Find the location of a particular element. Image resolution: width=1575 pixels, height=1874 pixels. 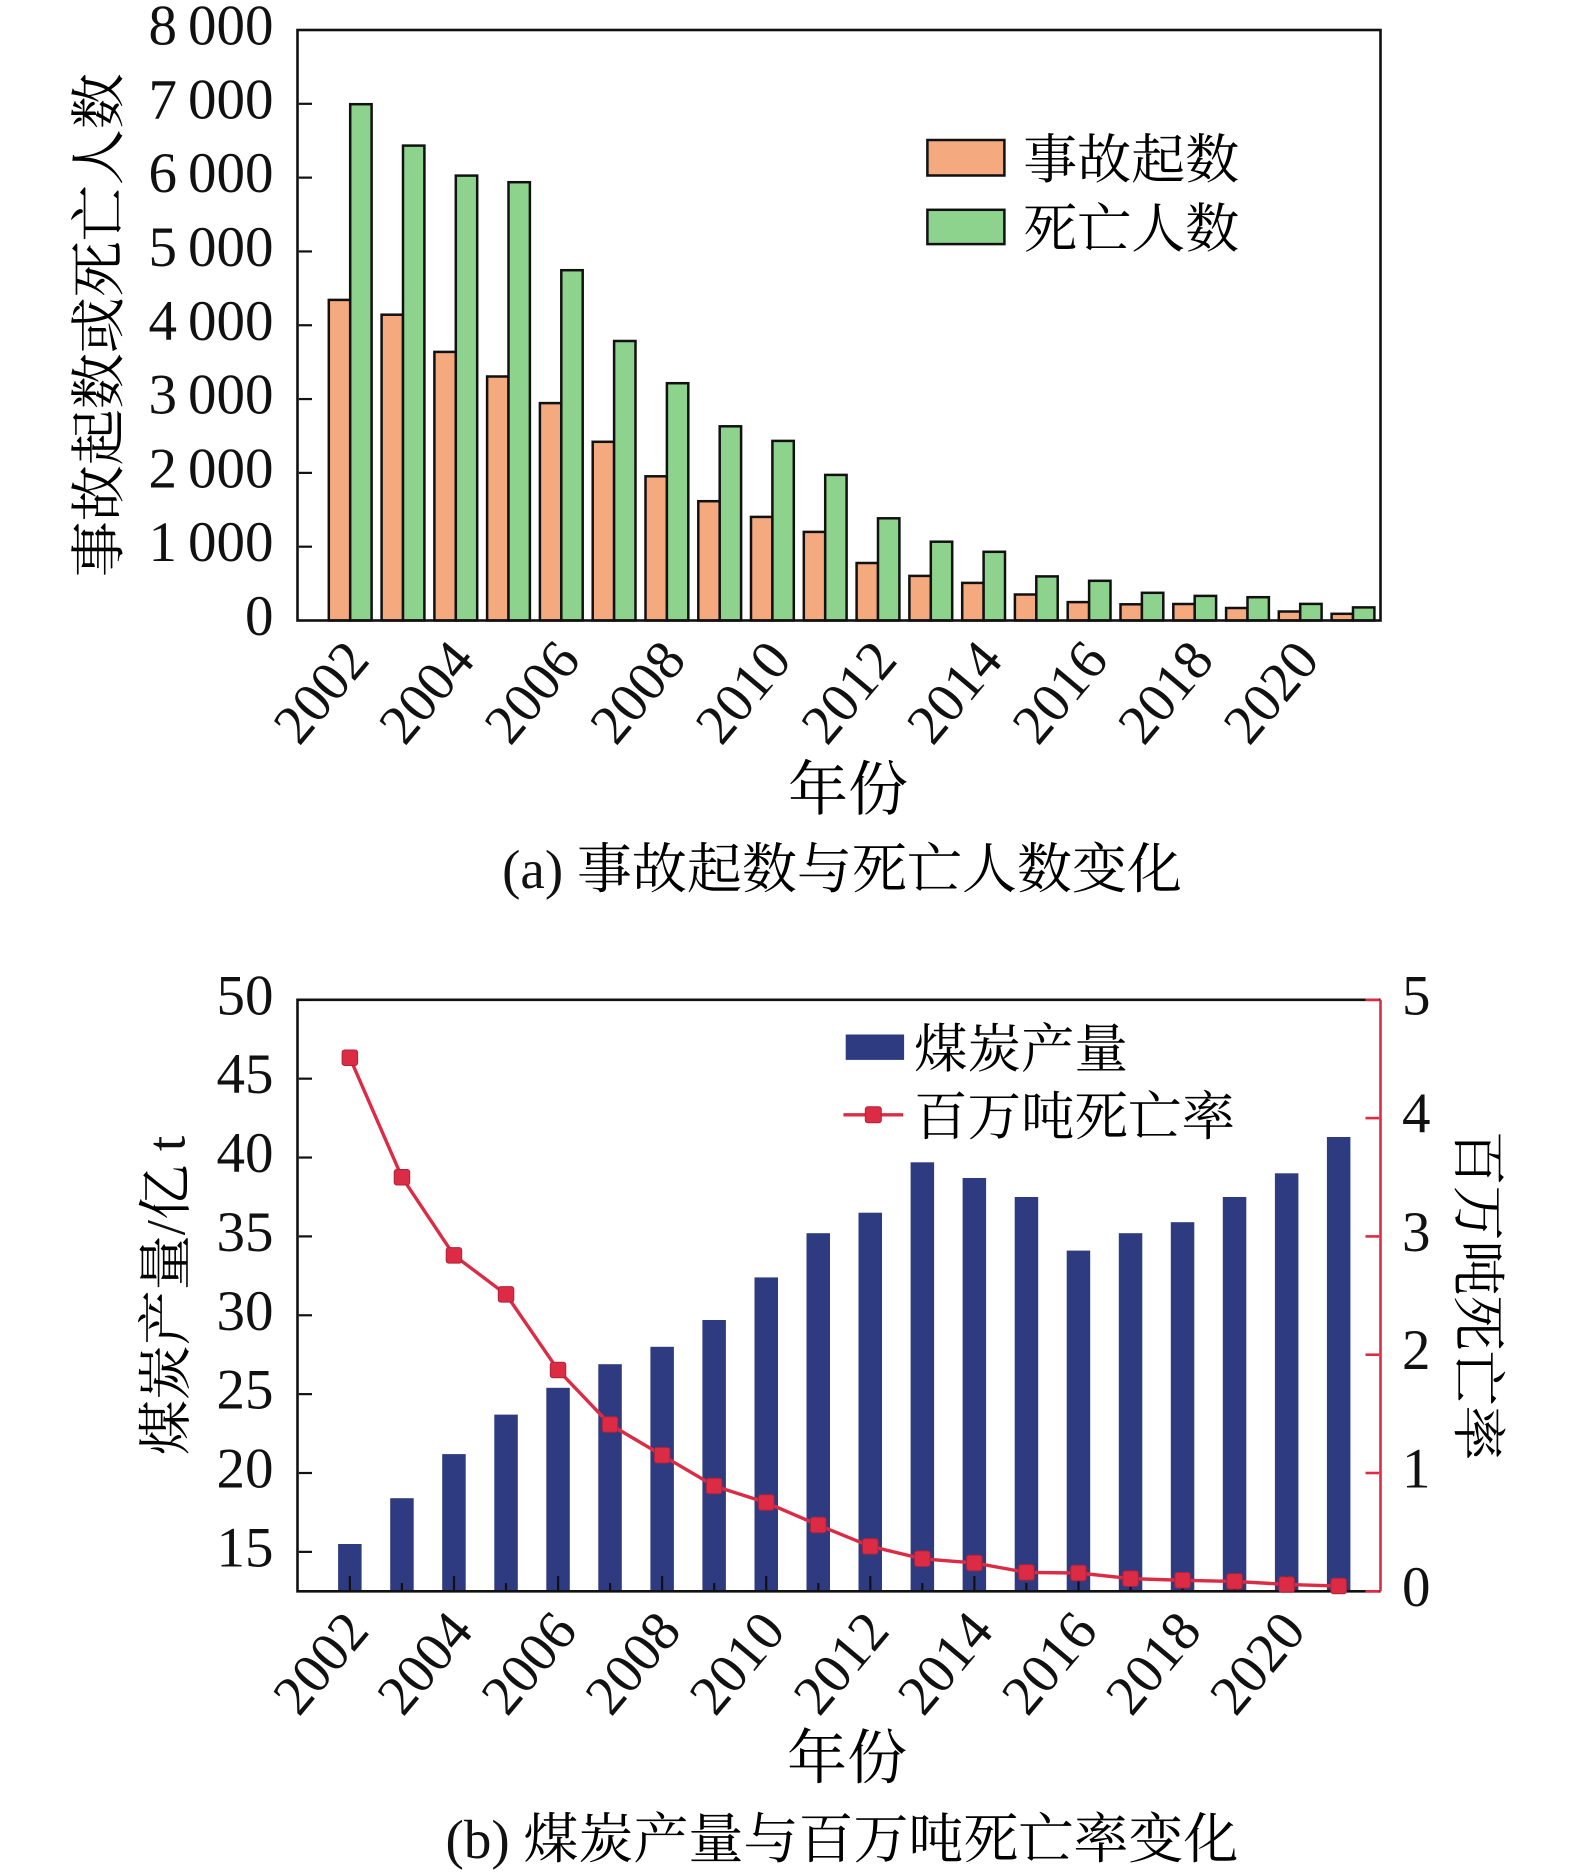

svg-text: 7 is located at coordinates (163, 99).